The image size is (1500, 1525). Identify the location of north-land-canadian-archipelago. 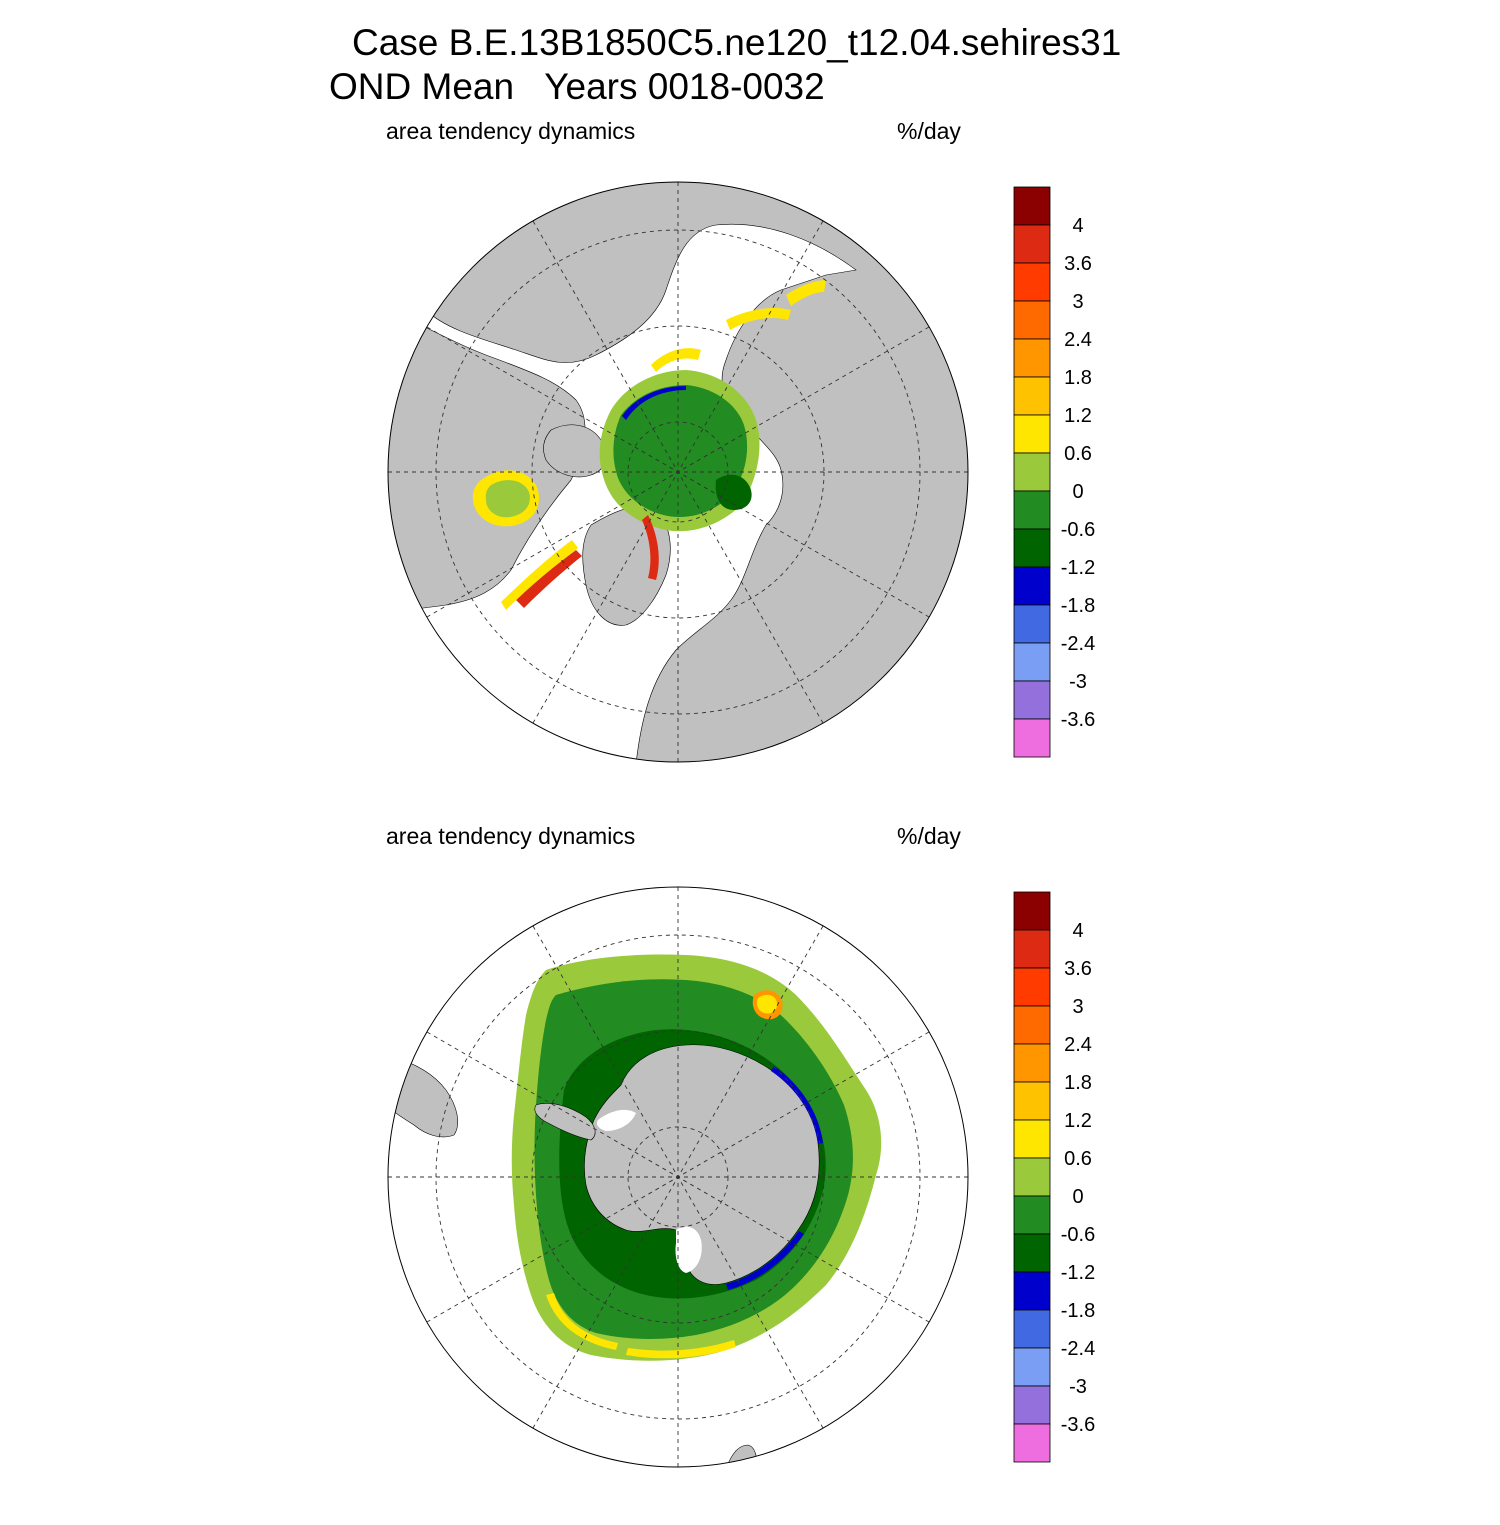
(575, 451).